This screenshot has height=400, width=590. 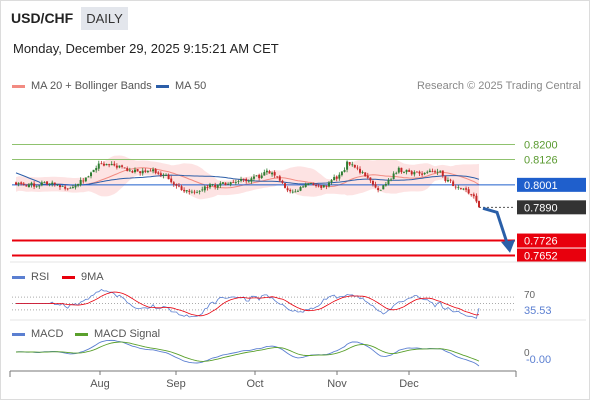 I want to click on support-tag, so click(x=551, y=255).